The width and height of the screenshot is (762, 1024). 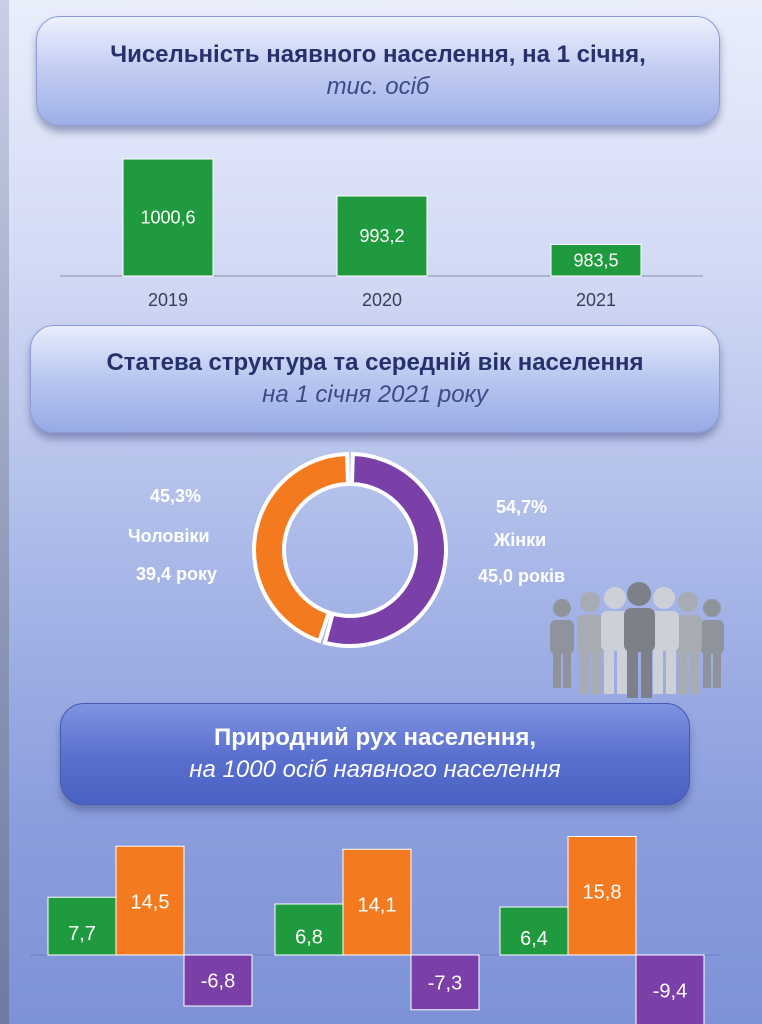 I want to click on women-age: 45,0 років, so click(x=522, y=576).